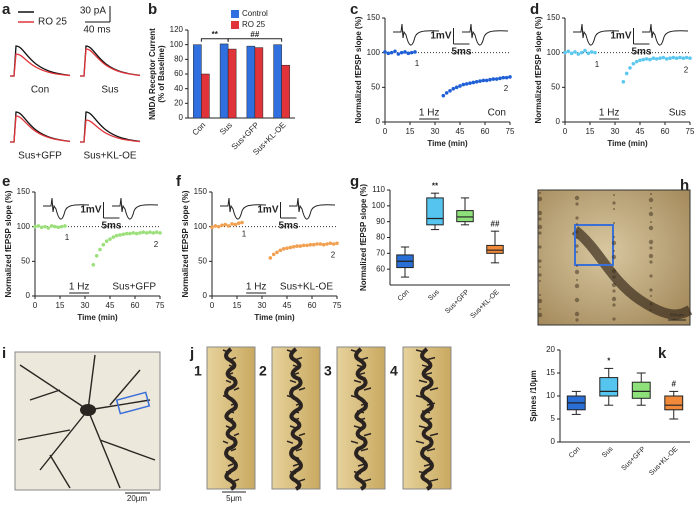  What do you see at coordinates (312, 208) in the screenshot?
I see `inset-trace` at bounding box center [312, 208].